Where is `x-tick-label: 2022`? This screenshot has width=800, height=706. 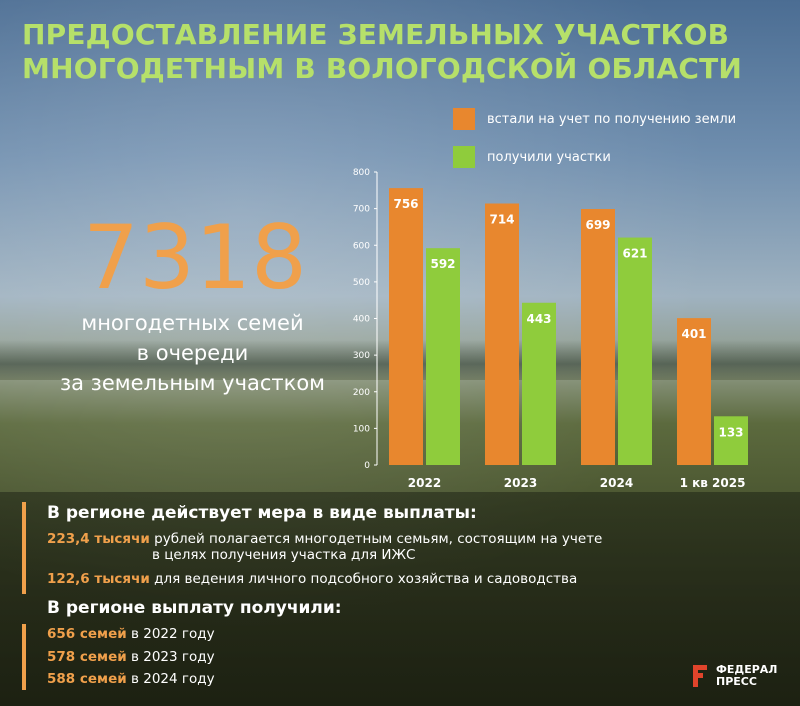
x-tick-label: 2022 is located at coordinates (424, 483).